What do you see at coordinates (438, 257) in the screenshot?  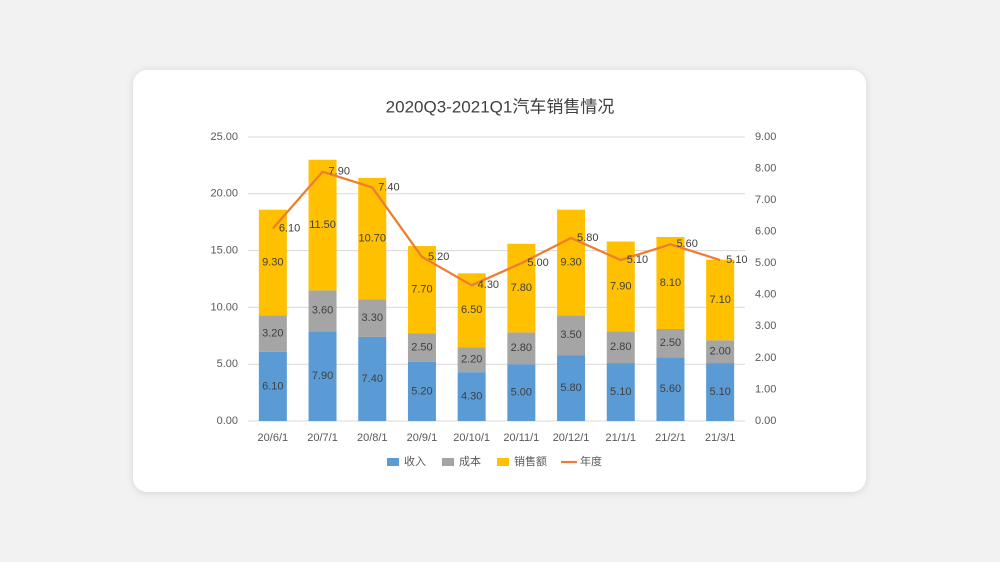 I see `line-value-label: 5.20` at bounding box center [438, 257].